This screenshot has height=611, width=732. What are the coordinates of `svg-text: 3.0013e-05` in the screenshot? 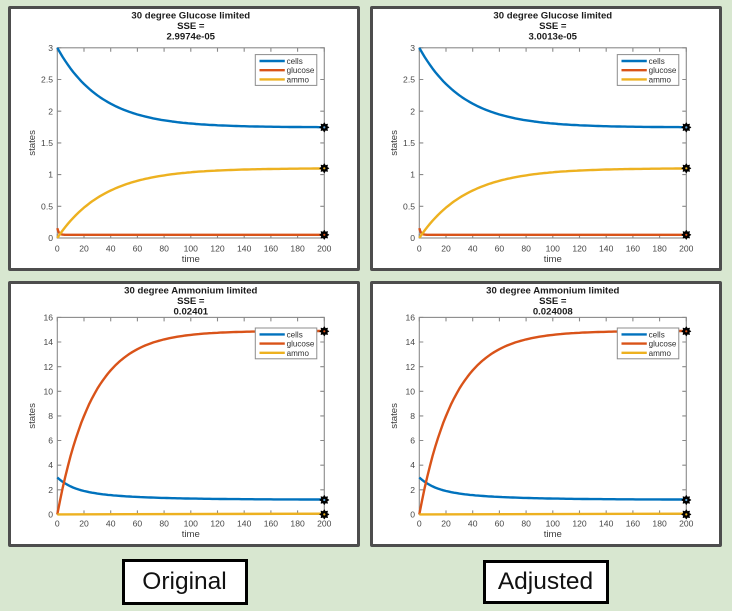 It's located at (553, 36).